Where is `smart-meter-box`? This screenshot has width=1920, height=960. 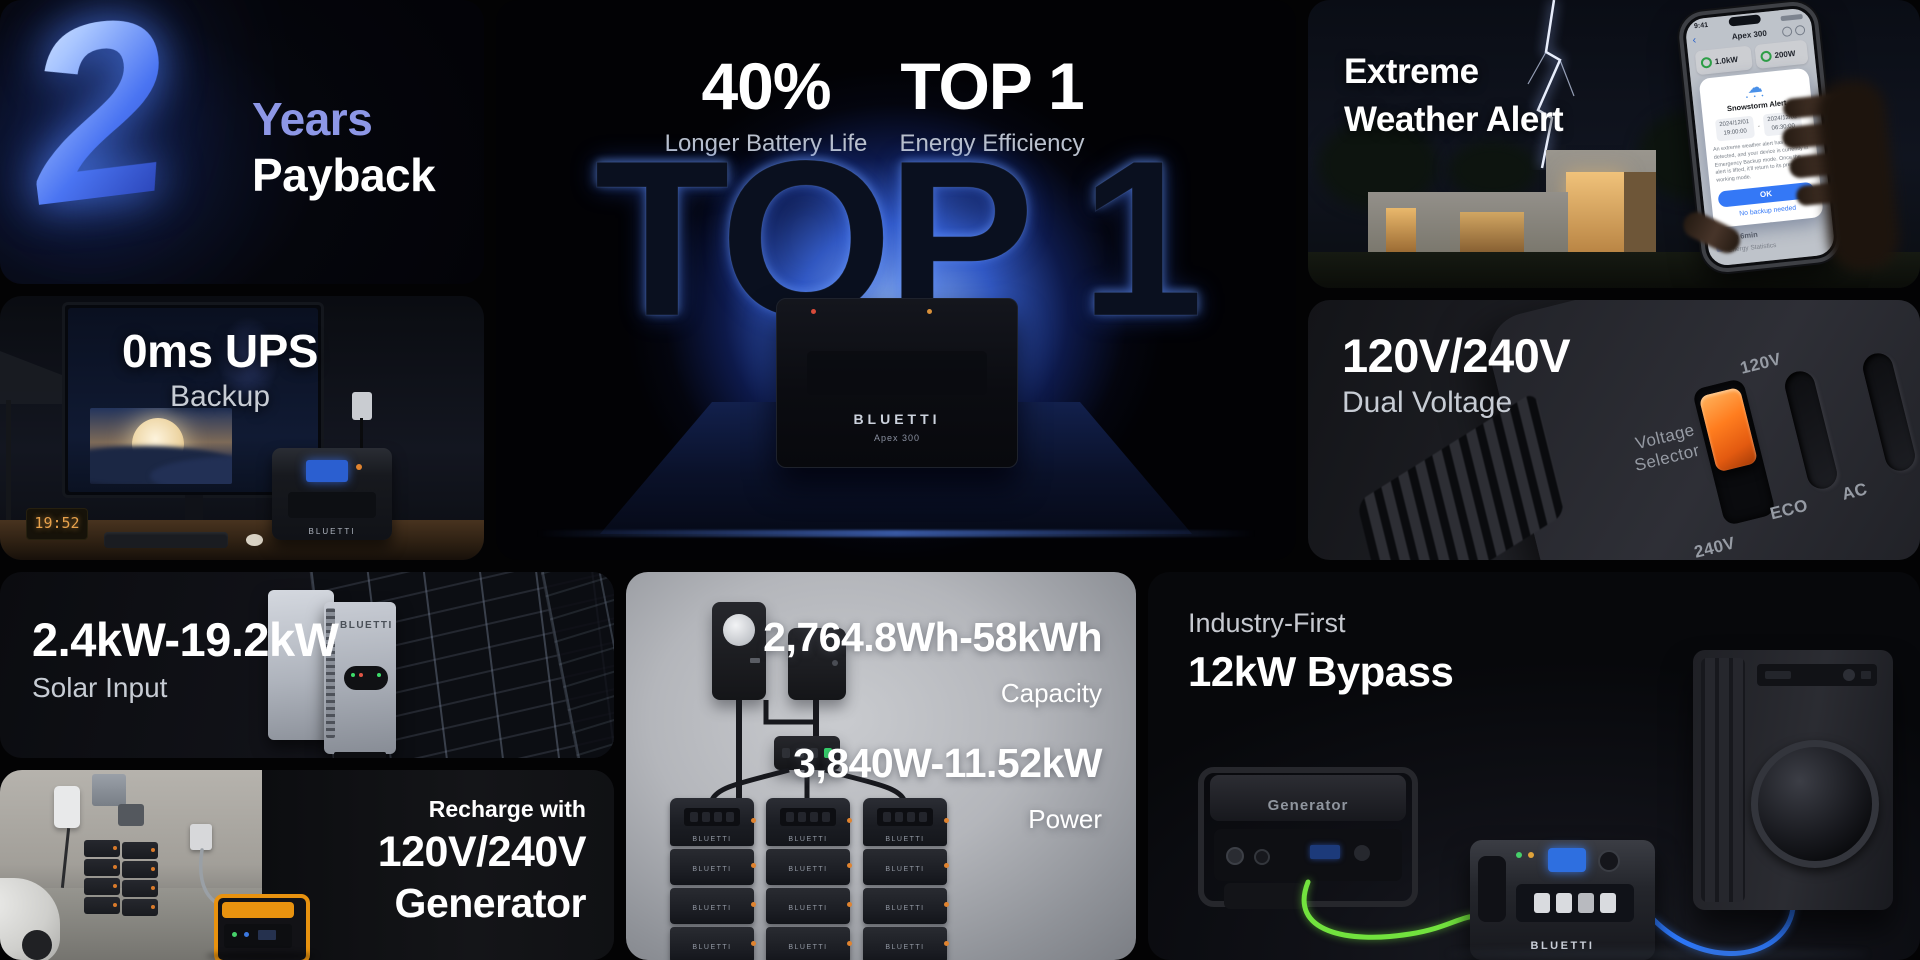 smart-meter-box is located at coordinates (739, 651).